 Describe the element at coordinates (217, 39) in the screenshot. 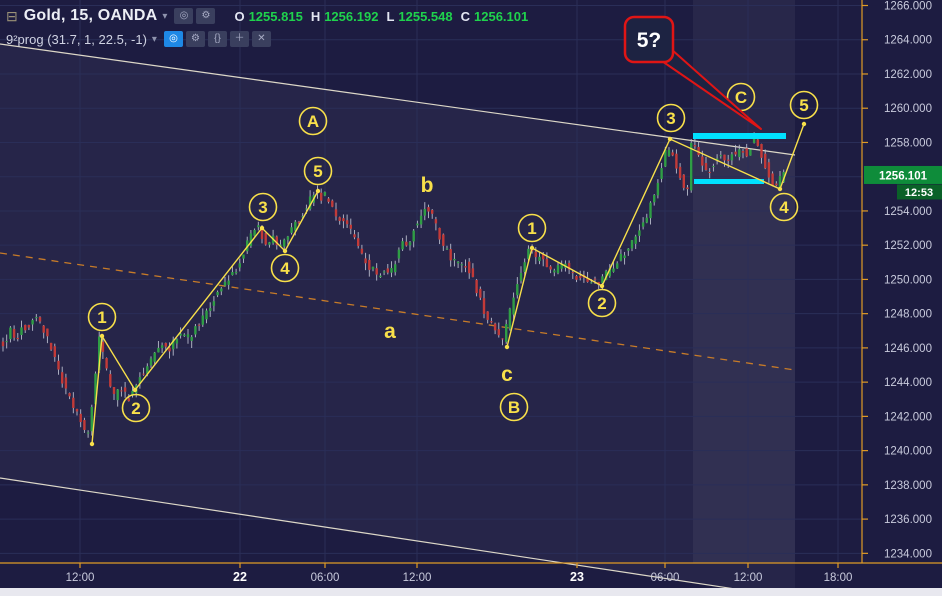

I see `indicator-source-icon: {}` at that location.